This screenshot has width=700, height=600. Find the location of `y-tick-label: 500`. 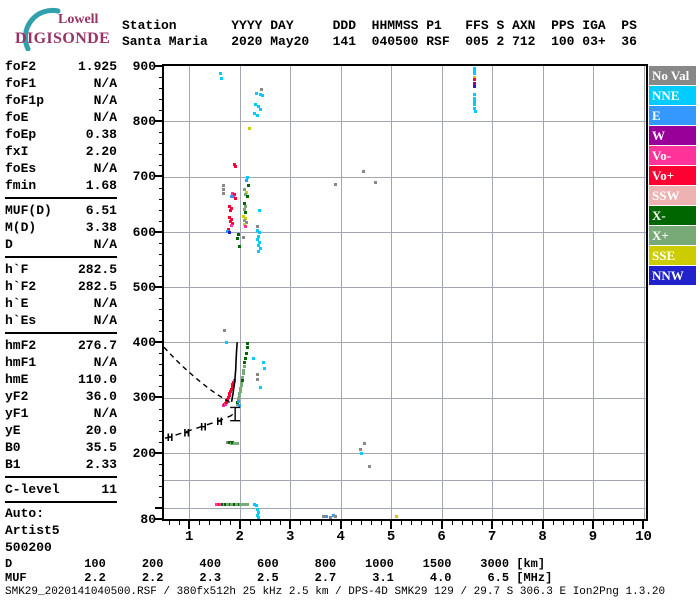

y-tick-label: 500 is located at coordinates (144, 287).